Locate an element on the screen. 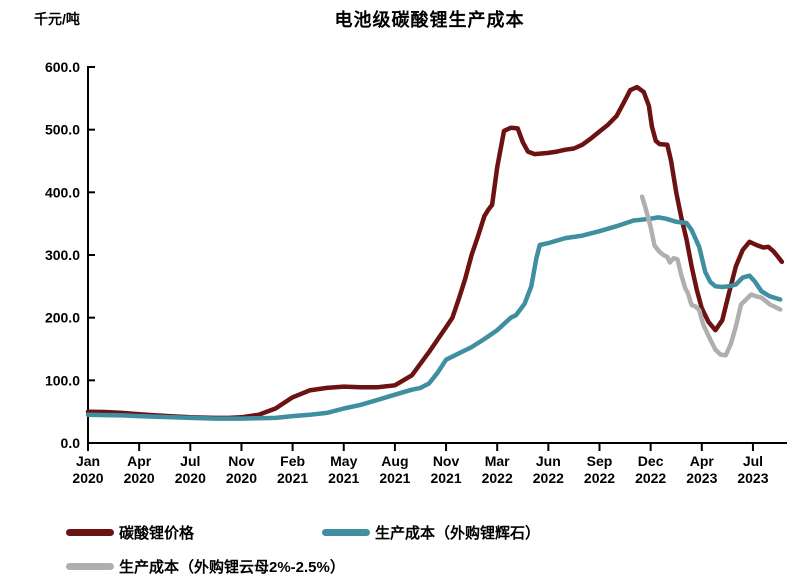  y-tick-label: 500.0 is located at coordinates (62, 130).